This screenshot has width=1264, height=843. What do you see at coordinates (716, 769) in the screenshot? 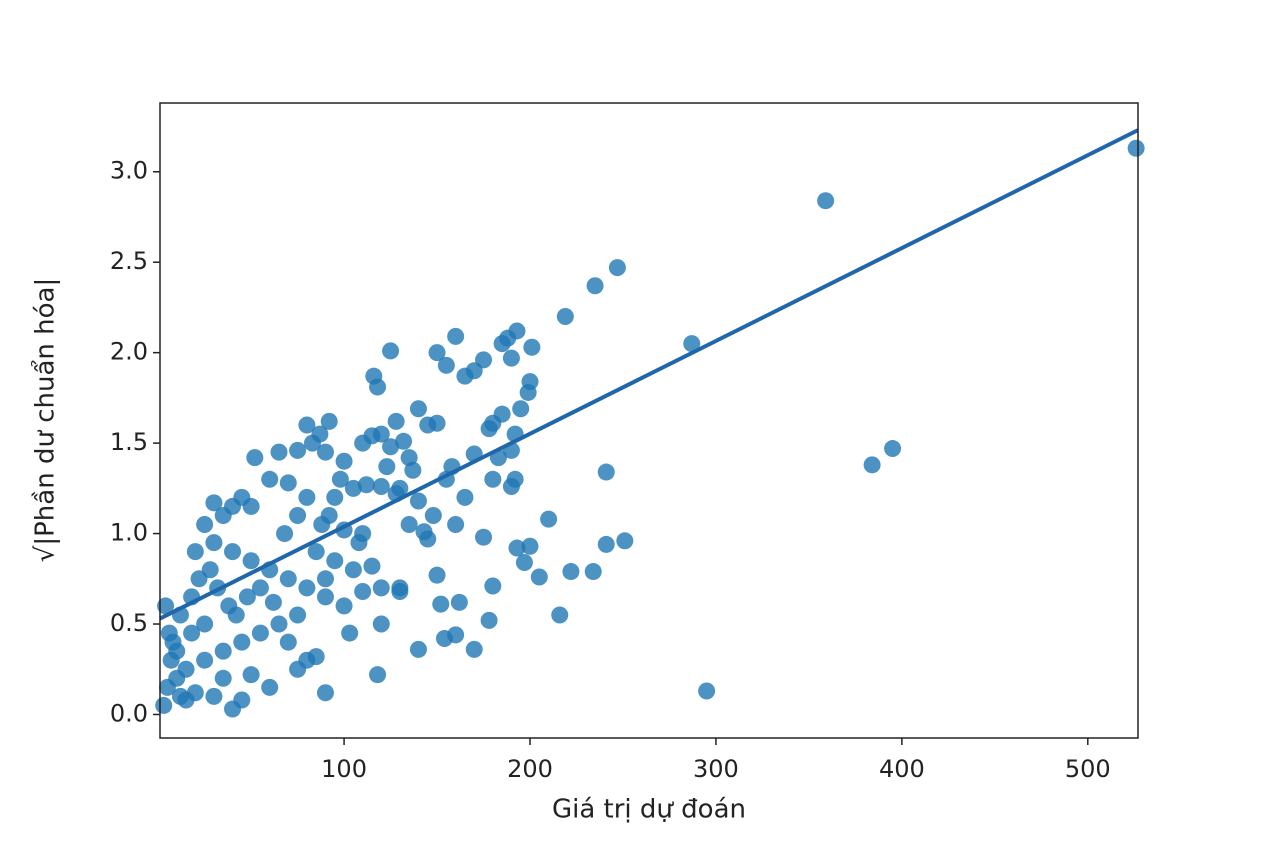
I see `x-tick-label: 300` at bounding box center [716, 769].